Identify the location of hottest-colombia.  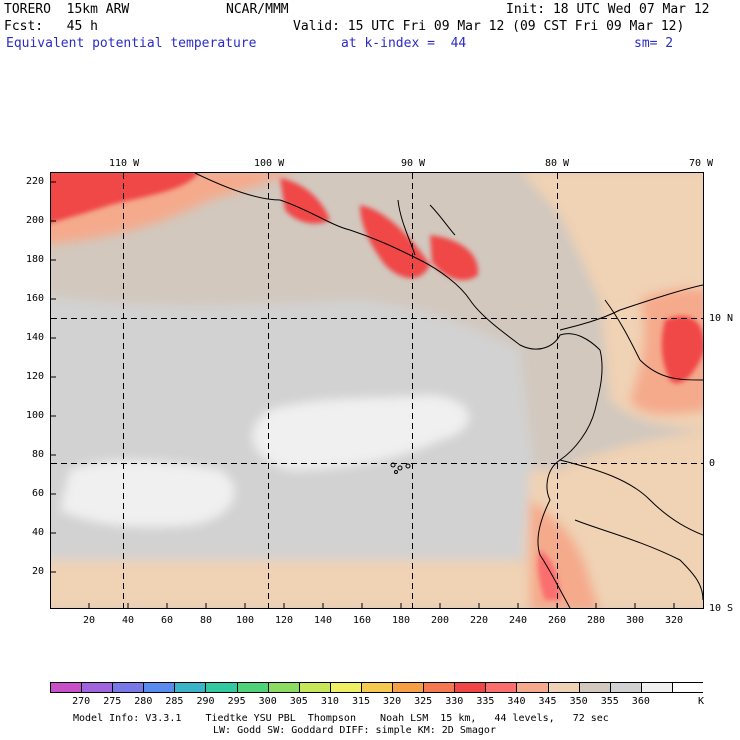
(682, 350).